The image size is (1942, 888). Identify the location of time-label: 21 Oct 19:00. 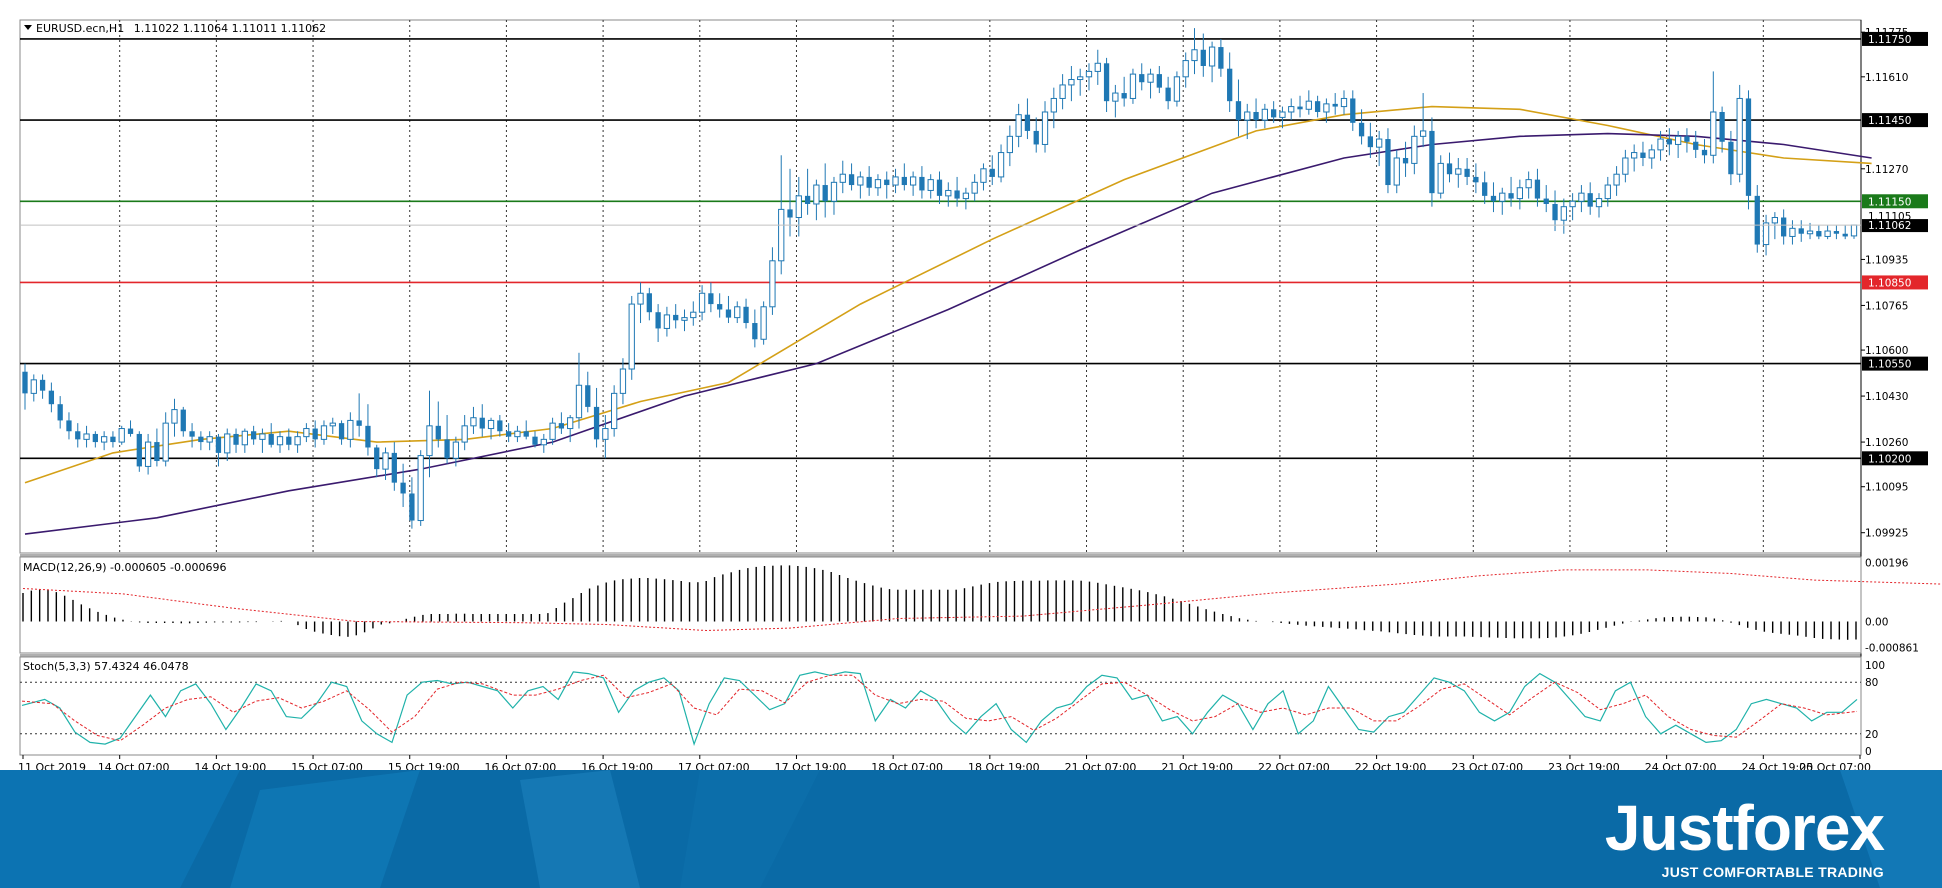
(1197, 765).